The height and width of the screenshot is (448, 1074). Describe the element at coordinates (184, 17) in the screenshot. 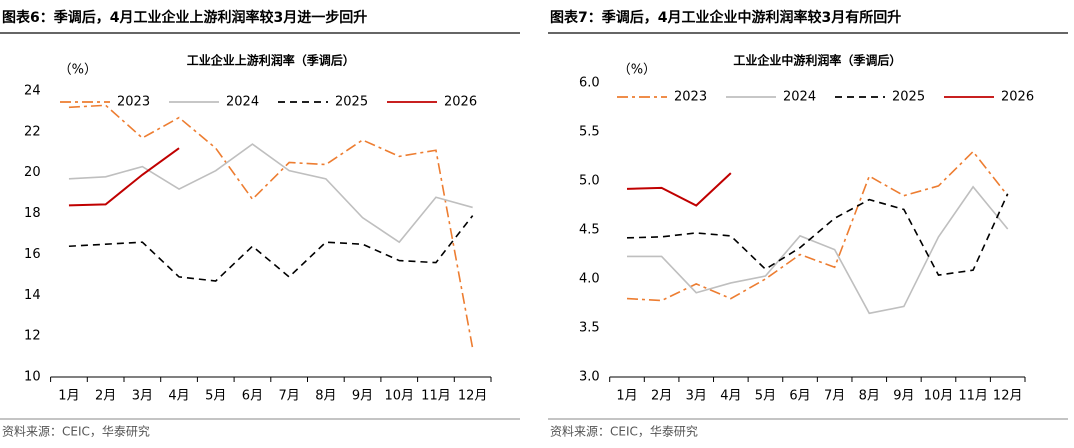

I see `figure-caption: 图表6：季调后，4月工业企业上游利润率较3月进一步回升` at that location.